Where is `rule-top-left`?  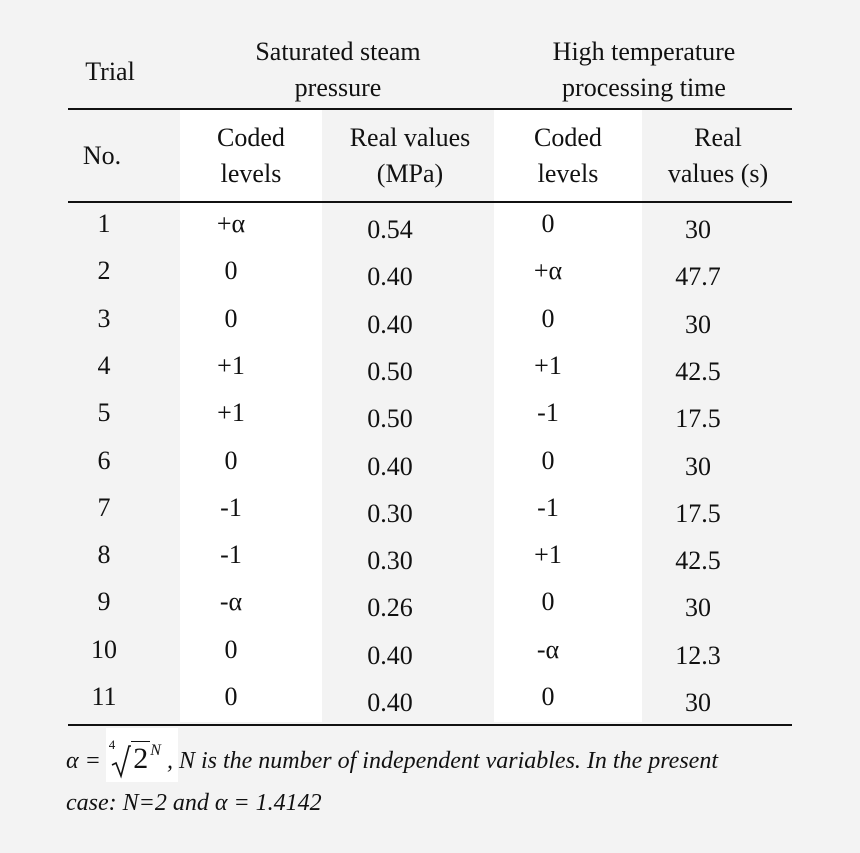
rule-top-left is located at coordinates (124, 109).